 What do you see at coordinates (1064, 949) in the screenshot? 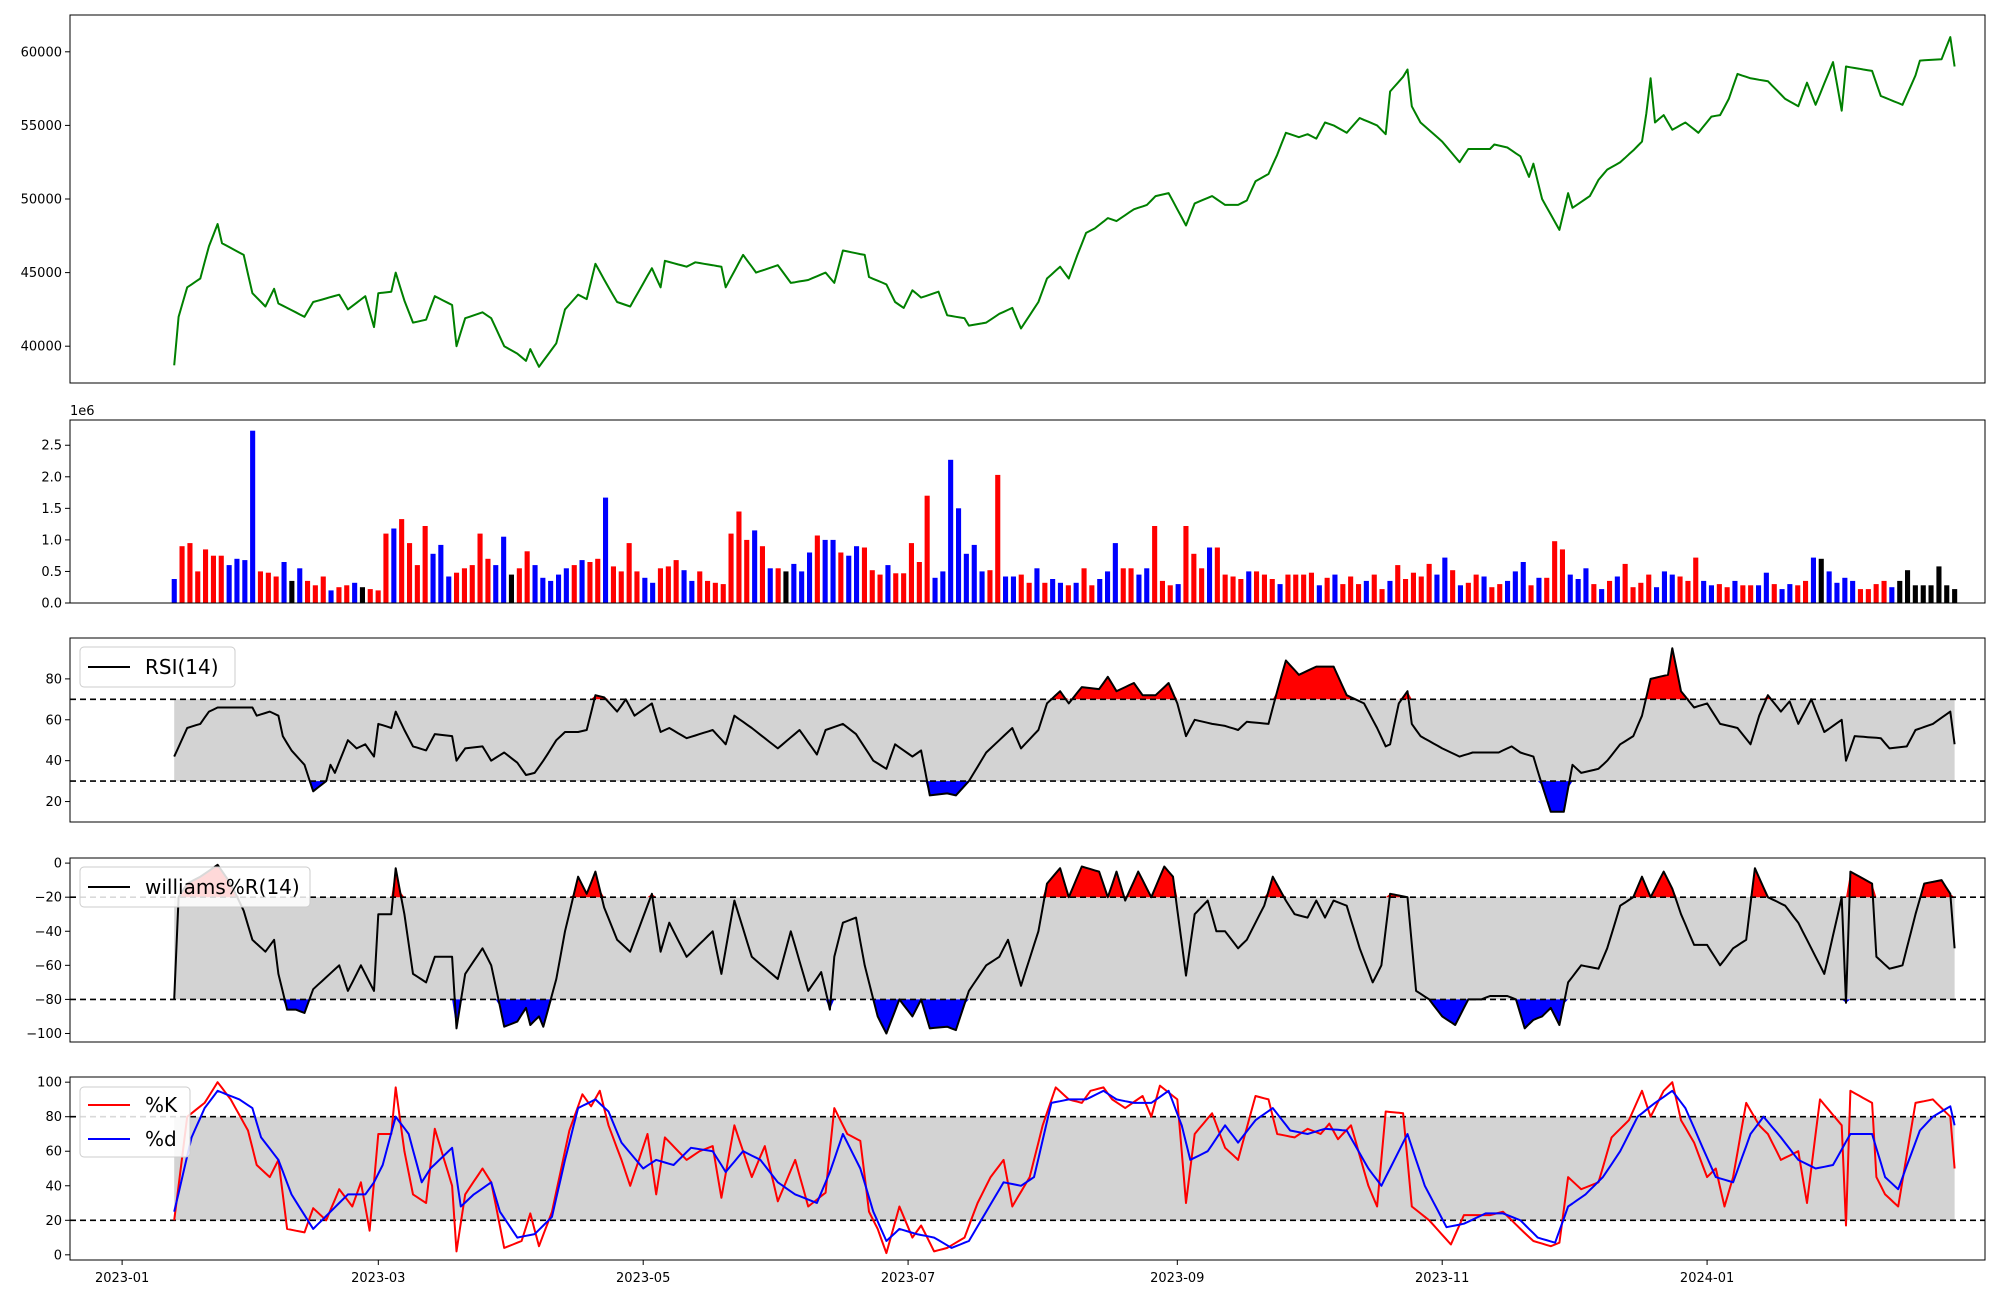
I see `series-line-WilliamsR` at bounding box center [1064, 949].